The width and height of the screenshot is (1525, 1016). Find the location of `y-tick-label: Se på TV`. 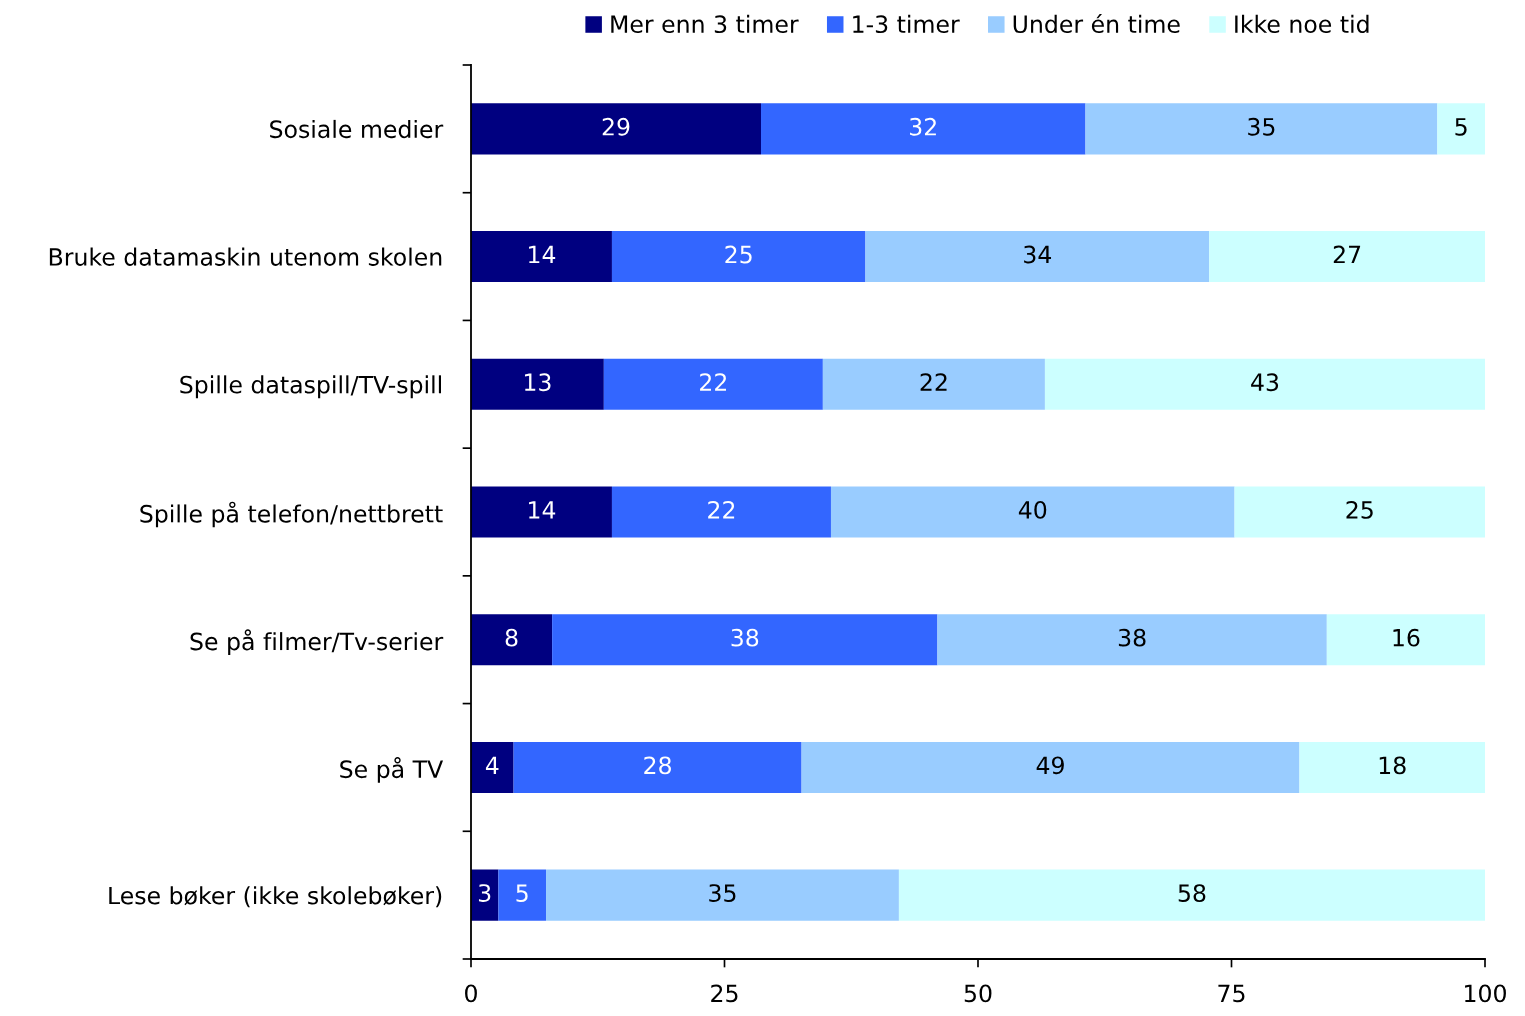

y-tick-label: Se på TV is located at coordinates (392, 770).